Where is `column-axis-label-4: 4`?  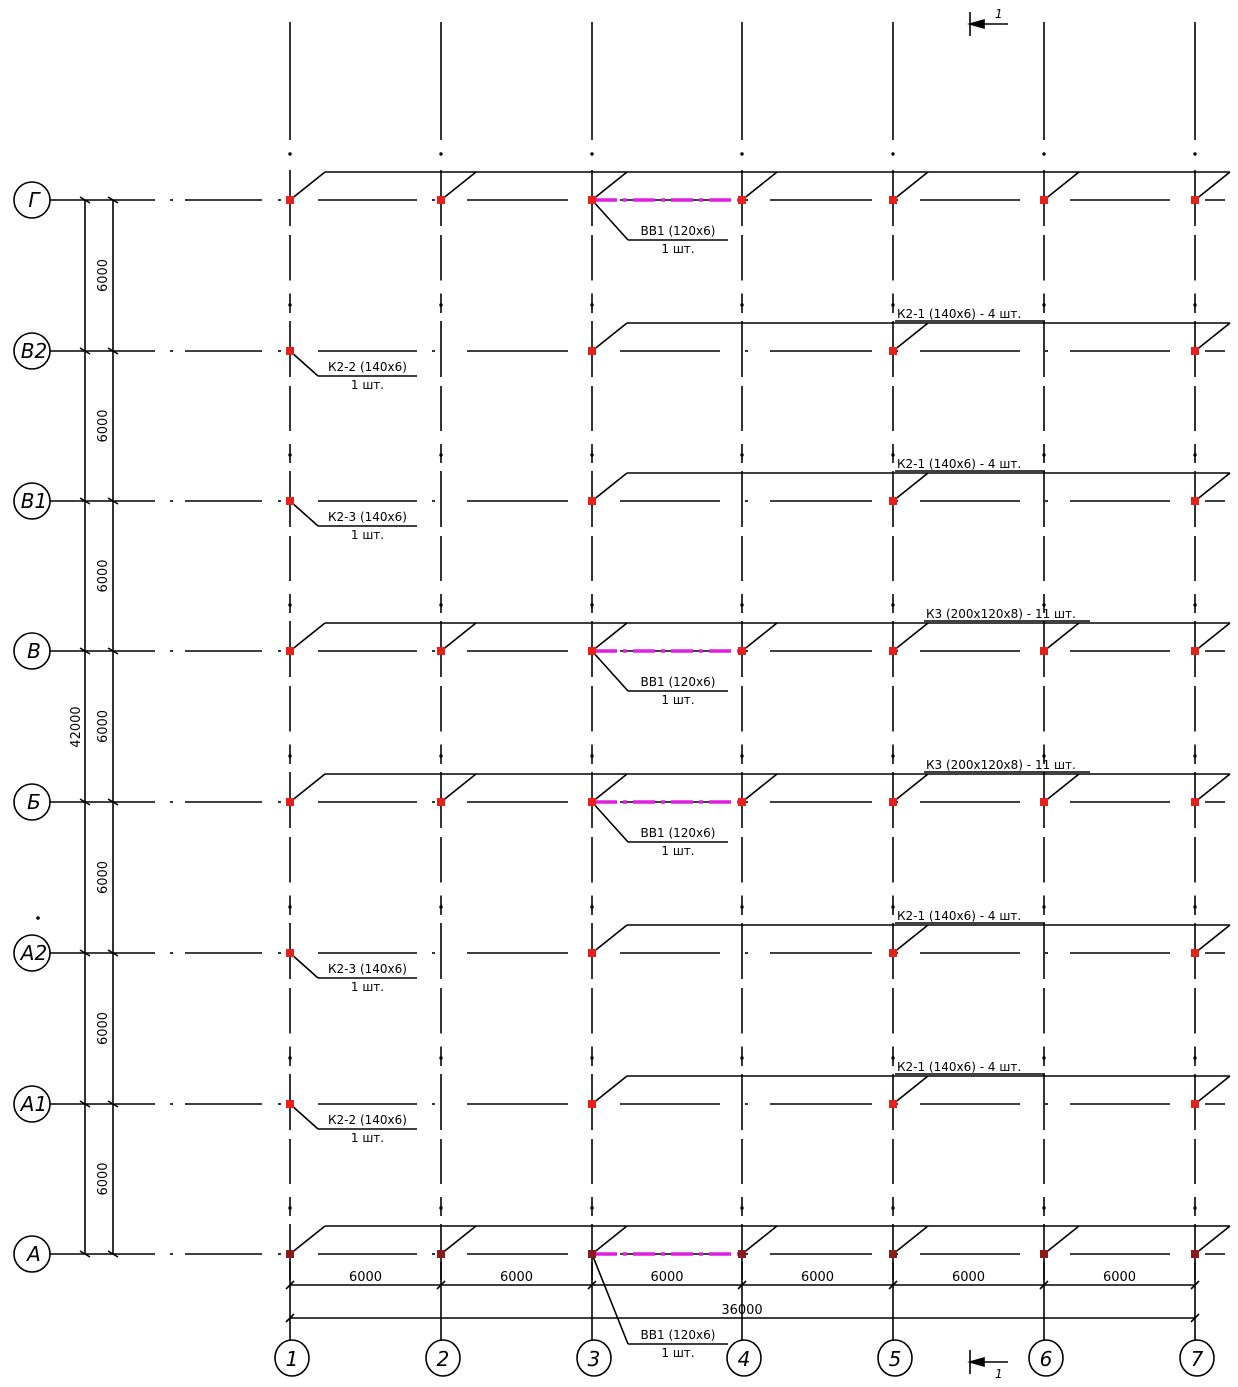
column-axis-label-4: 4 is located at coordinates (744, 1359).